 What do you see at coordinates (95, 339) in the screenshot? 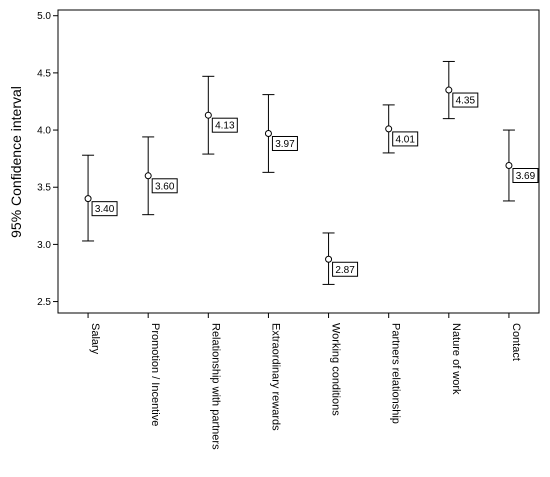
I see `x-category-label: Salary` at bounding box center [95, 339].